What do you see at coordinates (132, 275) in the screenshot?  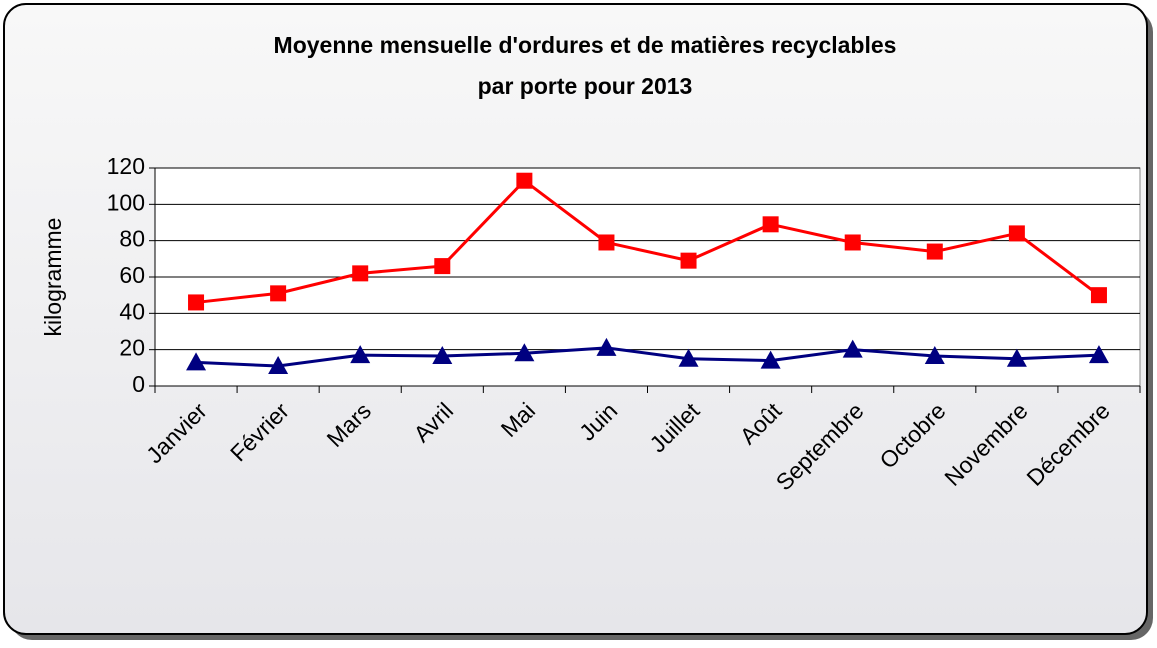 I see `y-tick-label: 60` at bounding box center [132, 275].